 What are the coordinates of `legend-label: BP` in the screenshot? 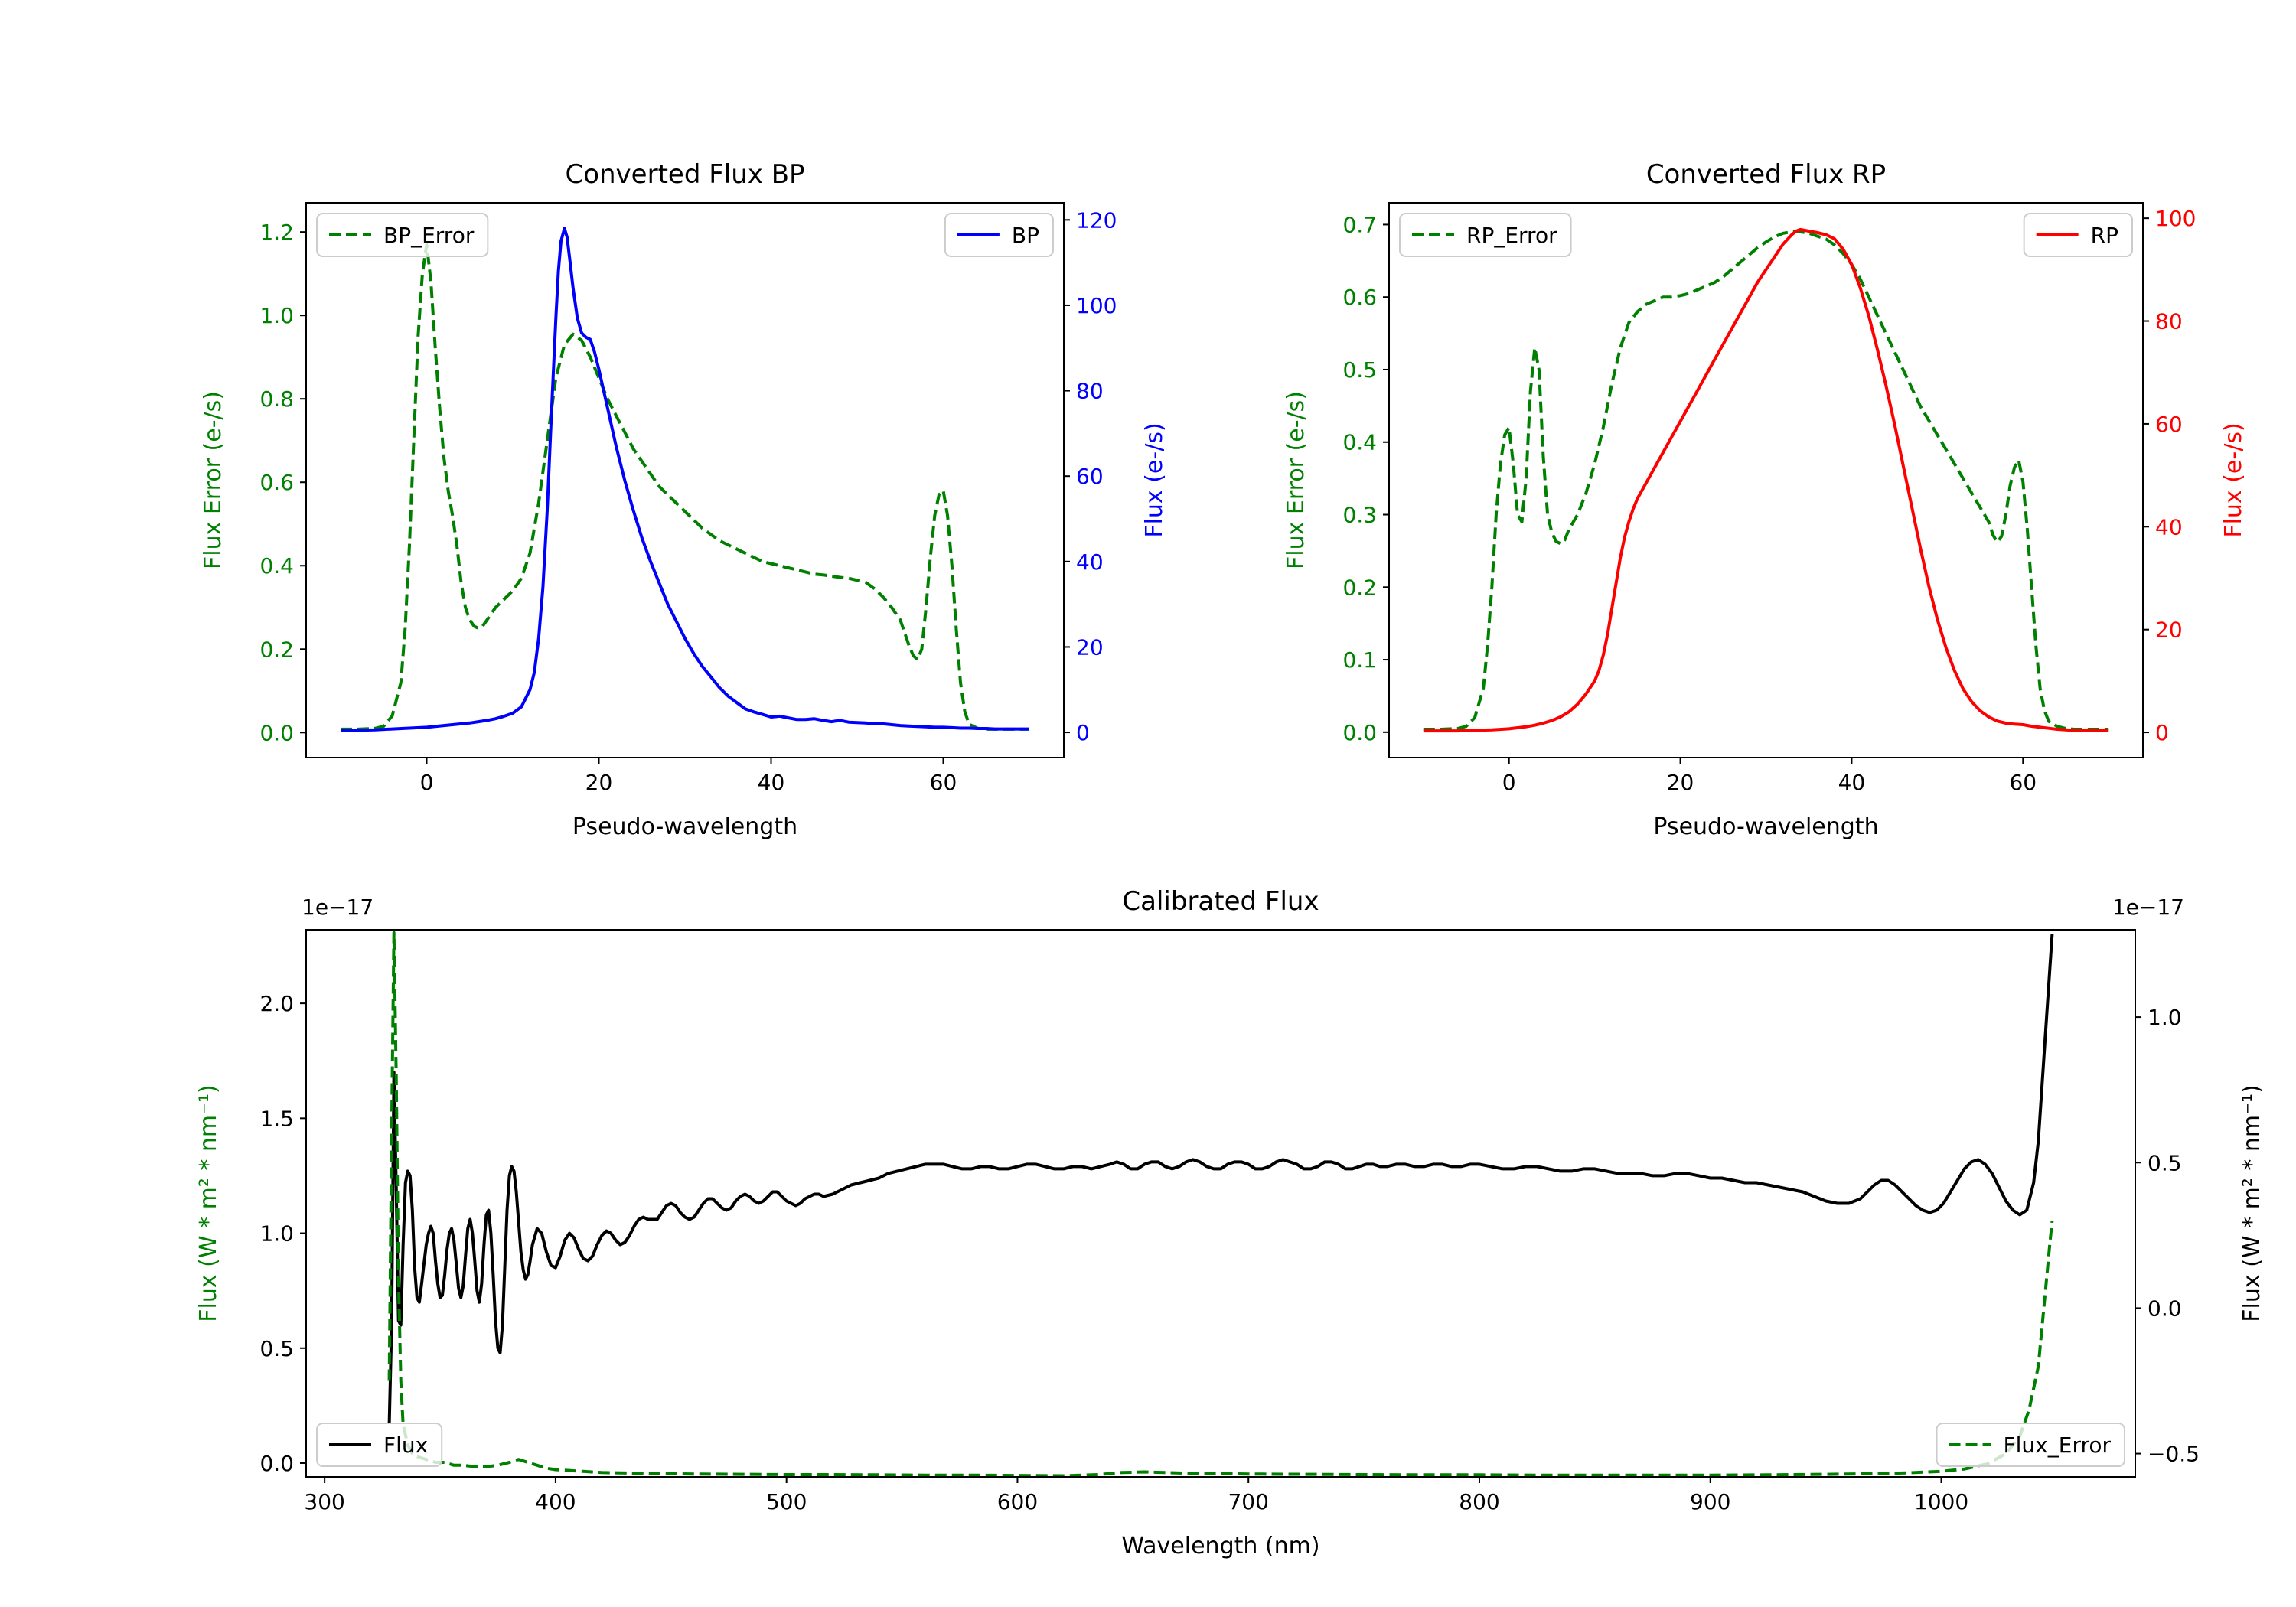 It's located at (1025, 235).